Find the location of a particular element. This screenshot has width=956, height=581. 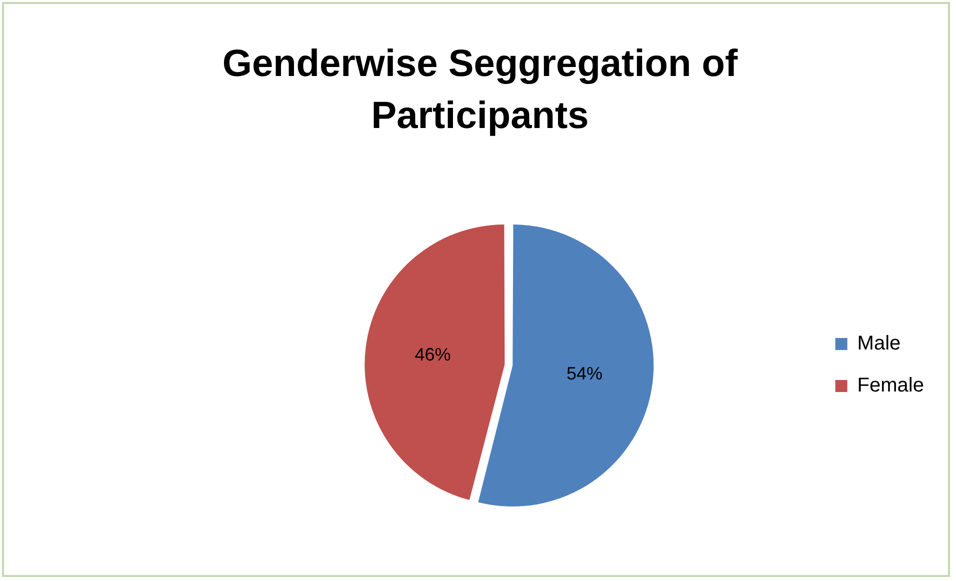

legend-label: Male is located at coordinates (879, 343).